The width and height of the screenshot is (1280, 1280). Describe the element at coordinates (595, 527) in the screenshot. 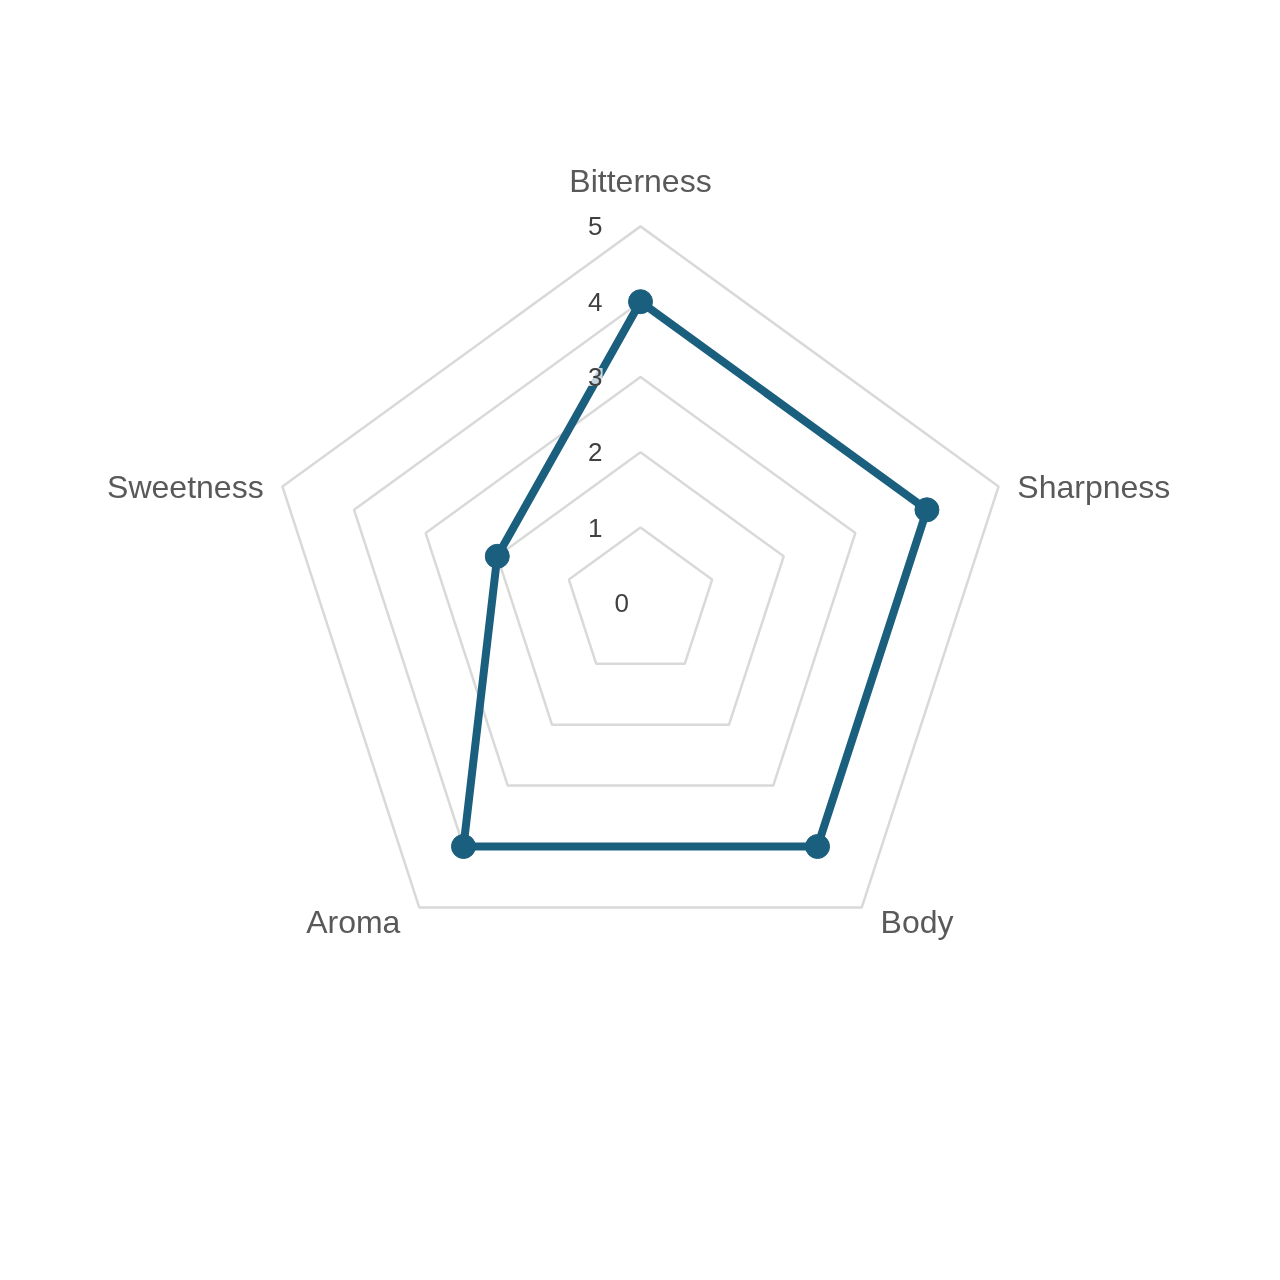

I see `y-tick-label: 1` at that location.